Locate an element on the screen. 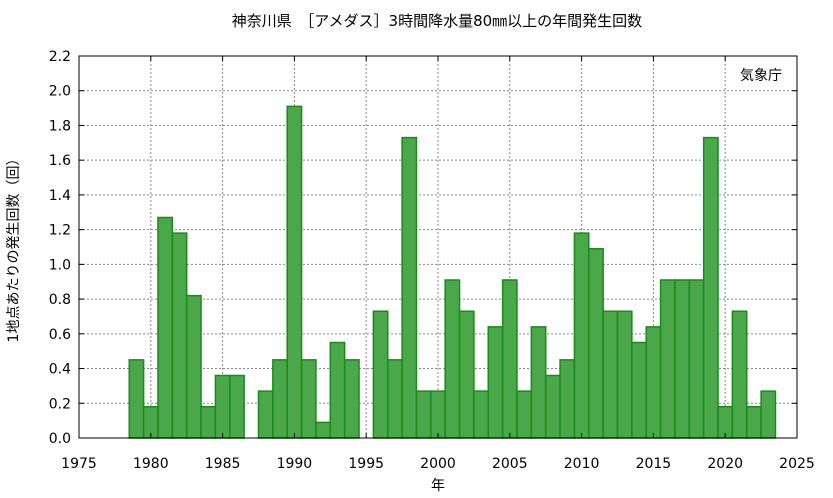 Image resolution: width=833 pixels, height=498 pixels. bar-2021 is located at coordinates (739, 374).